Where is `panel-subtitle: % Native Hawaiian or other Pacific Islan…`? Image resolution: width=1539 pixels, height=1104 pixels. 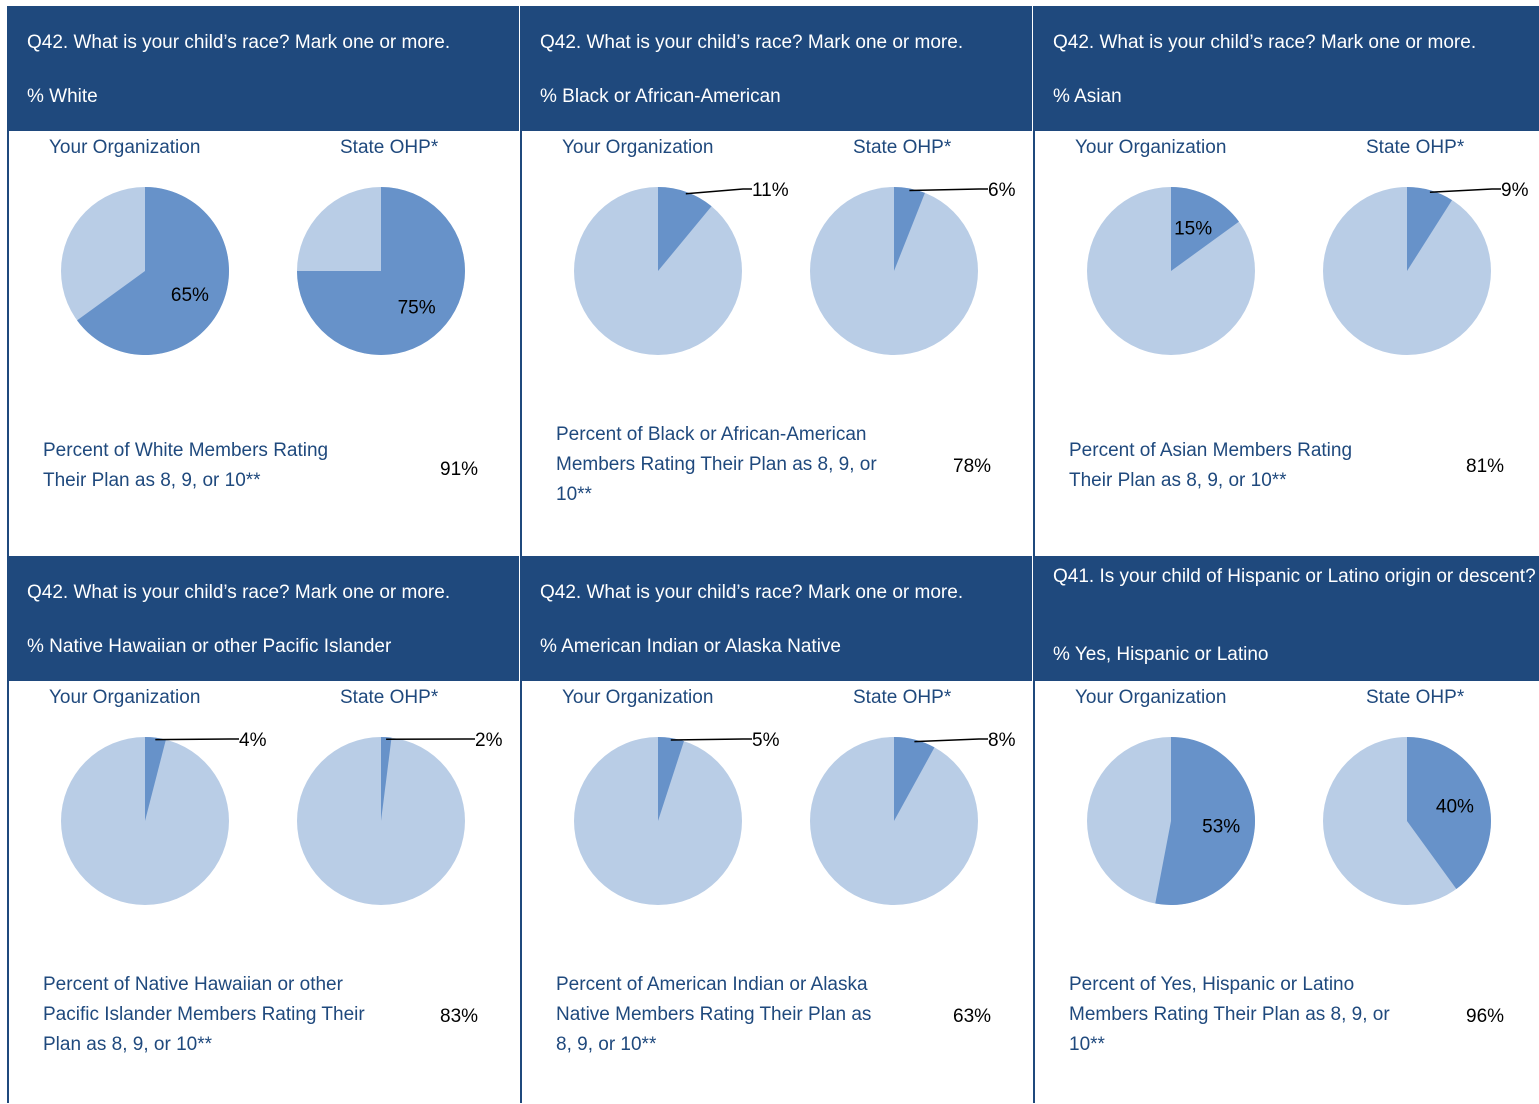 panel-subtitle: % Native Hawaiian or other Pacific Islan… is located at coordinates (270, 647).